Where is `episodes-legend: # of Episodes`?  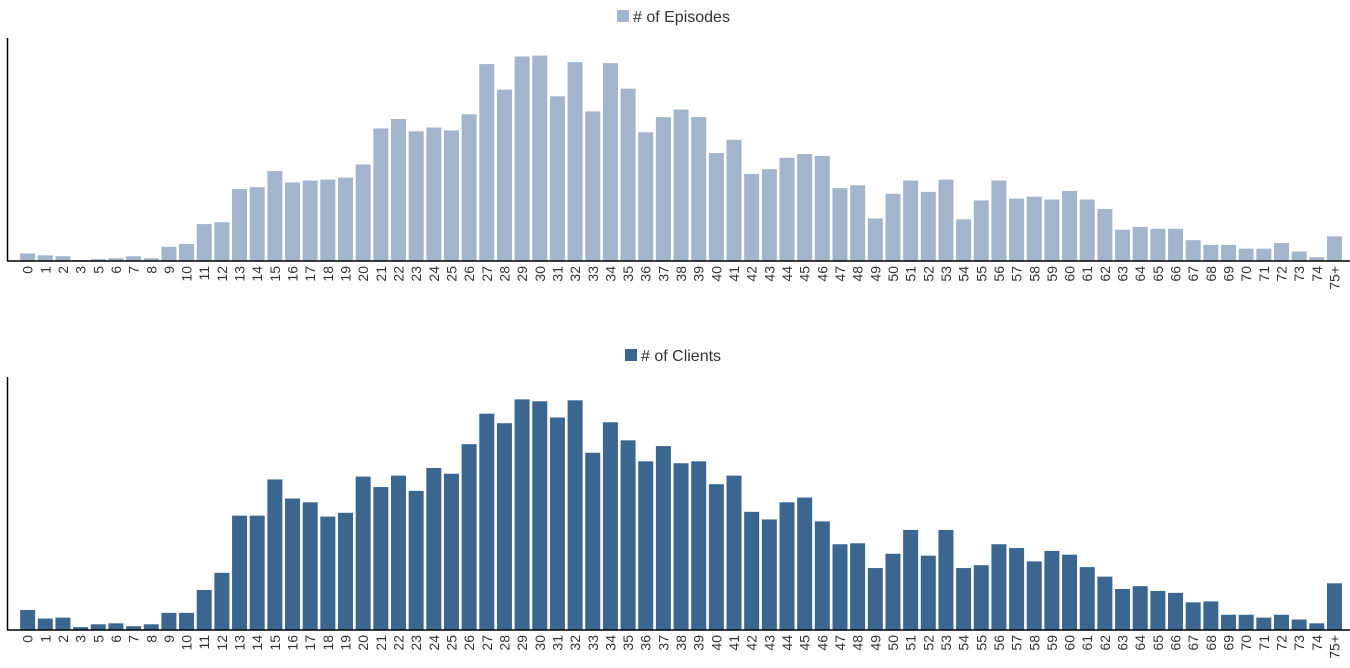
episodes-legend: # of Episodes is located at coordinates (673, 17).